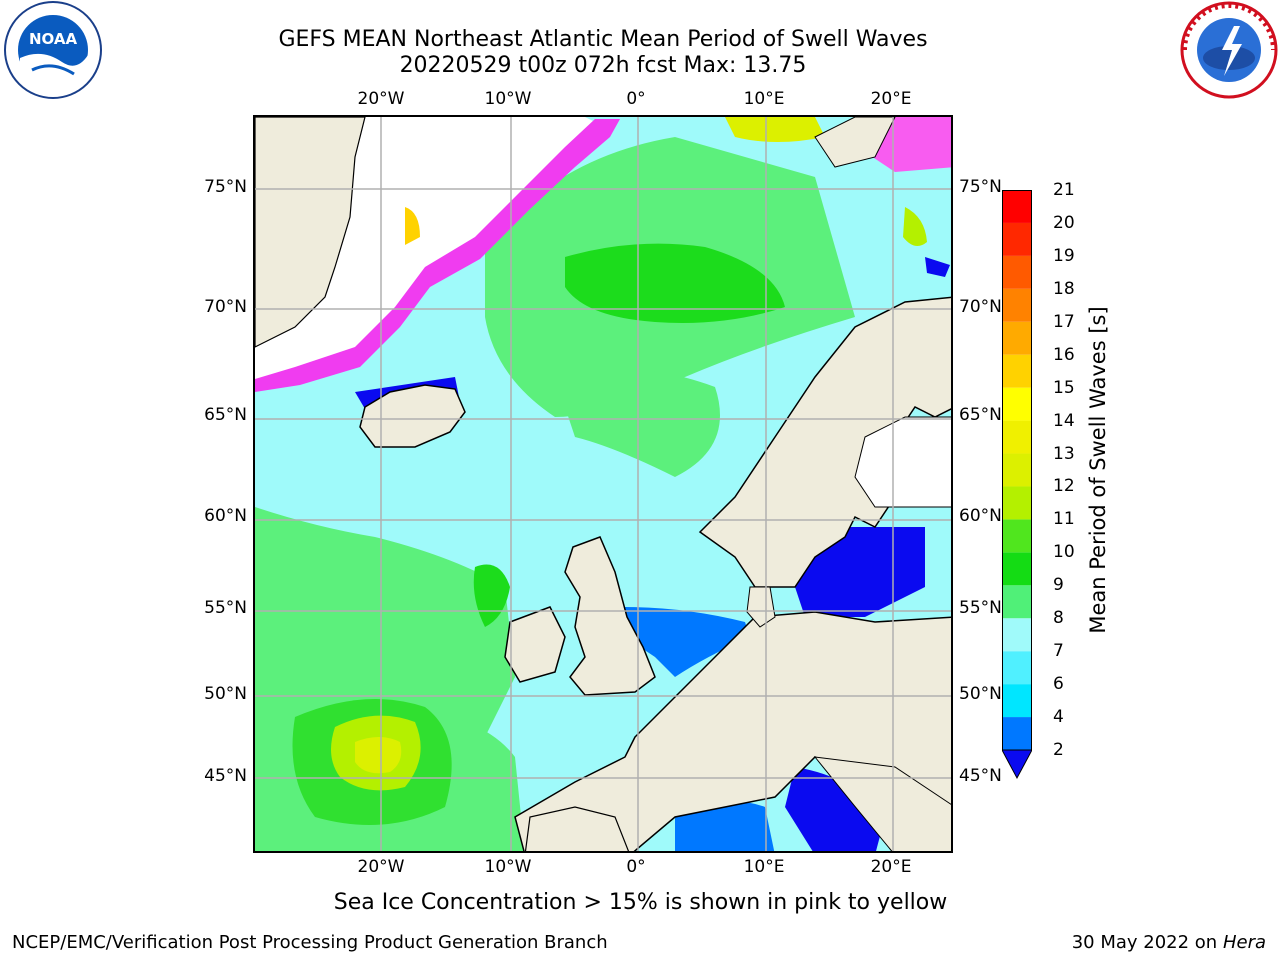 The image size is (1280, 960). Describe the element at coordinates (636, 867) in the screenshot. I see `lon-label-0-bottom: 0°` at that location.